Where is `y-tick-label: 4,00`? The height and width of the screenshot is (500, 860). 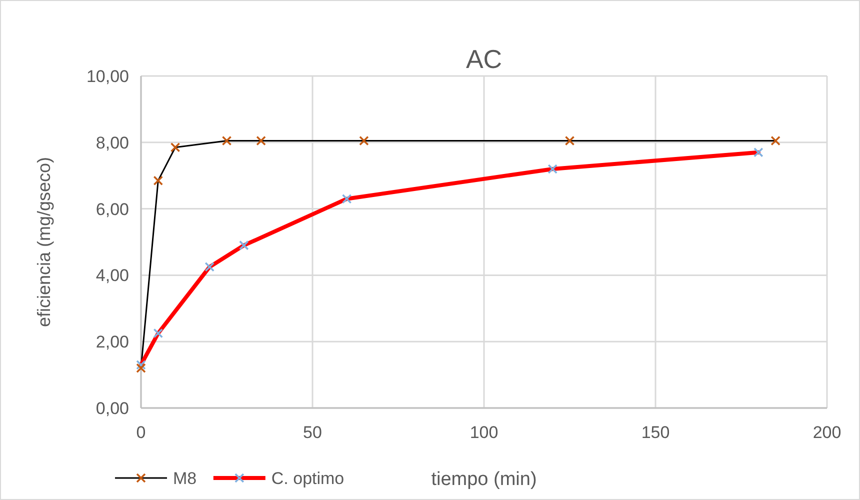
y-tick-label: 4,00 is located at coordinates (112, 276).